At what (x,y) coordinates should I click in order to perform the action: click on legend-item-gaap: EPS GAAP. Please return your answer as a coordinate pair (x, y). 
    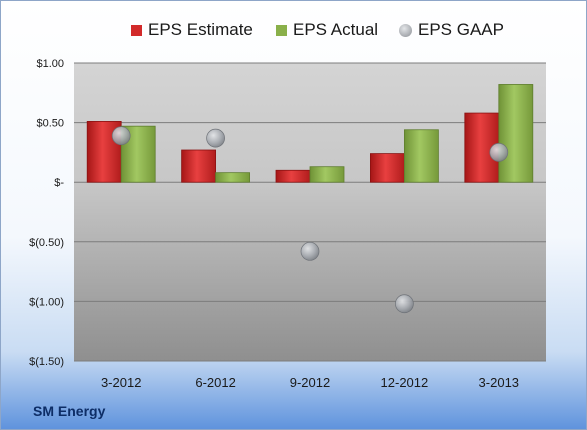
    Looking at the image, I should click on (451, 30).